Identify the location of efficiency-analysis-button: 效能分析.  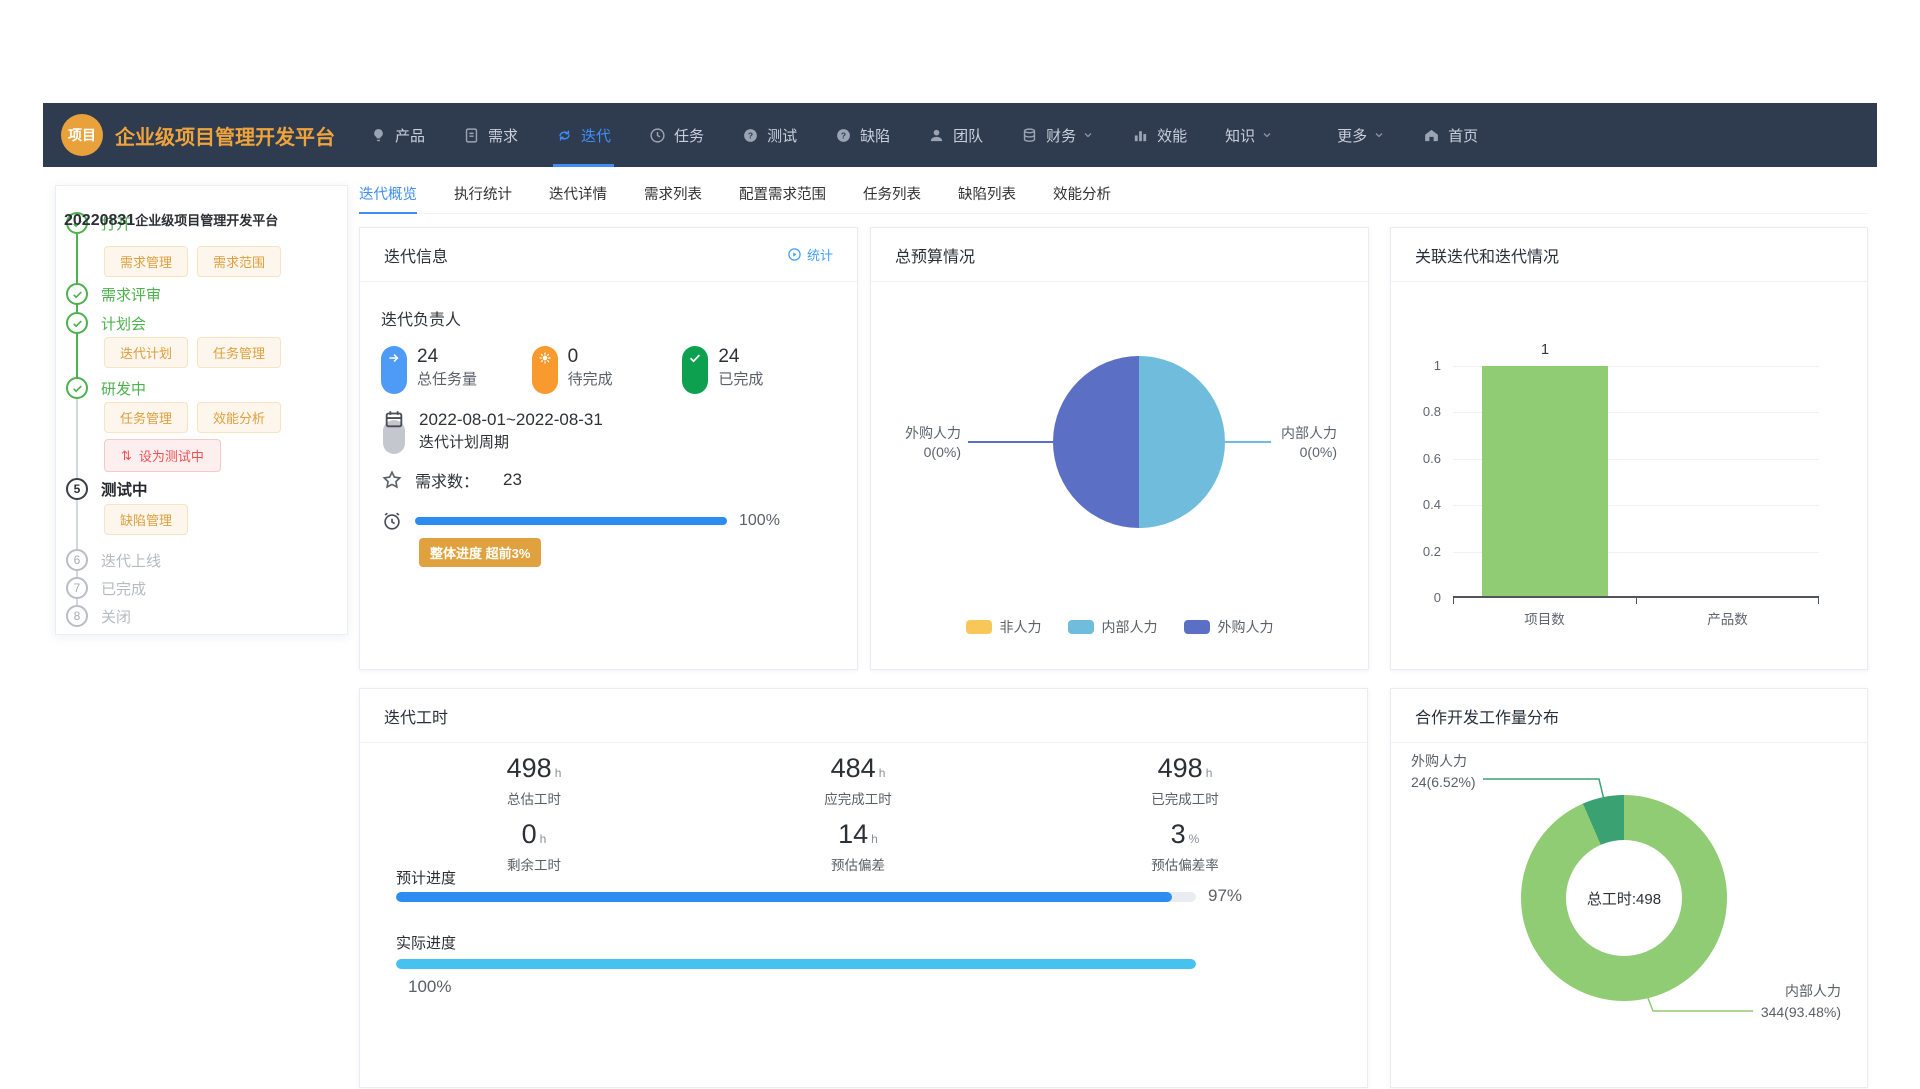
(239, 417).